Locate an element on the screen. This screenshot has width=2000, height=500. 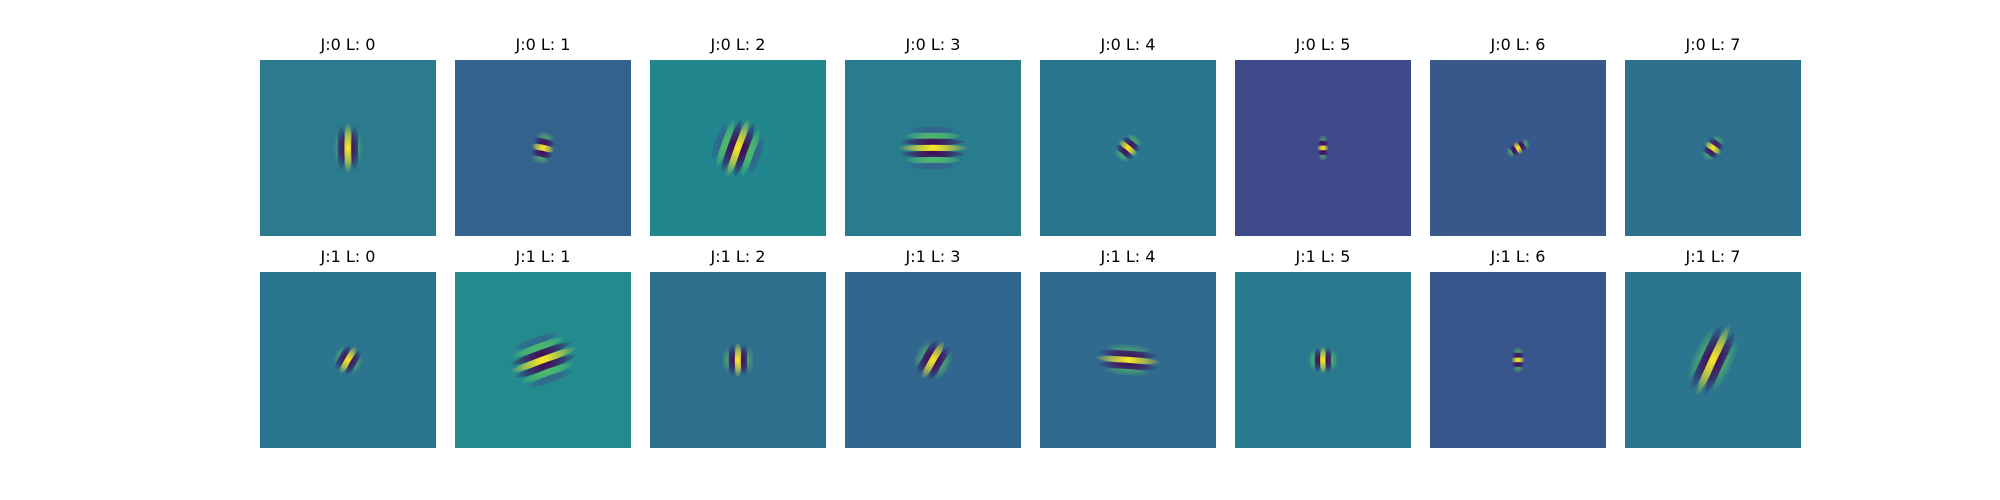
panel-title: J:0 L: 1 is located at coordinates (543, 44).